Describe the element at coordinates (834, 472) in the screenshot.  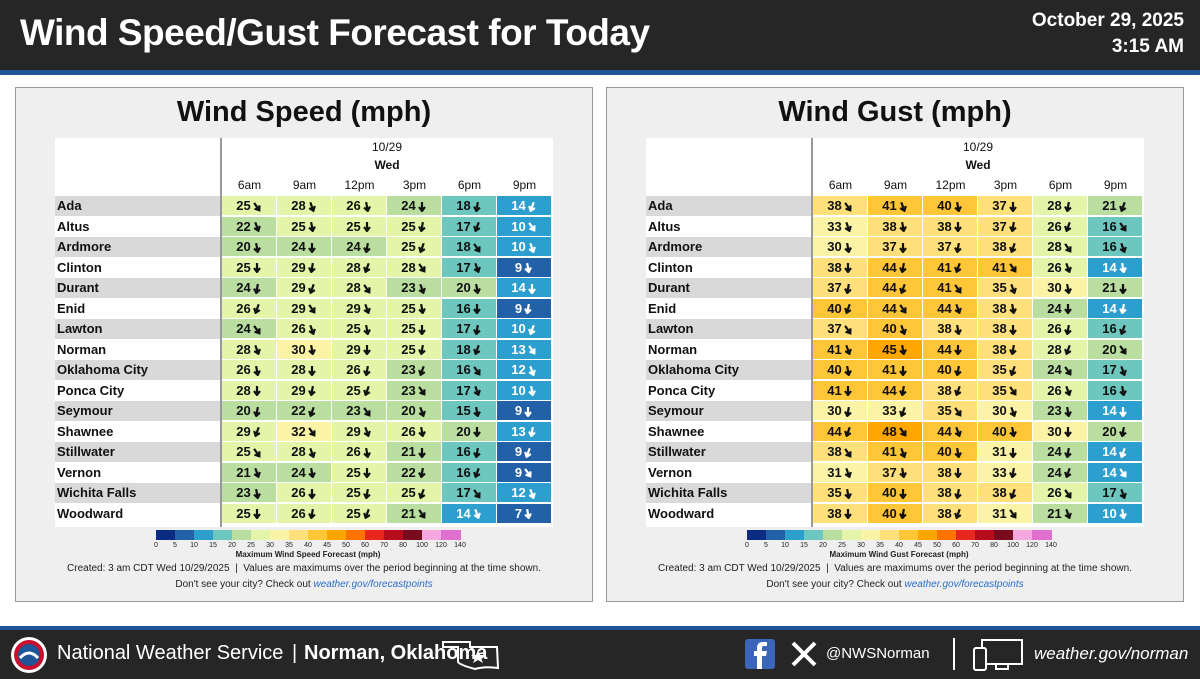
I see `value: 31` at that location.